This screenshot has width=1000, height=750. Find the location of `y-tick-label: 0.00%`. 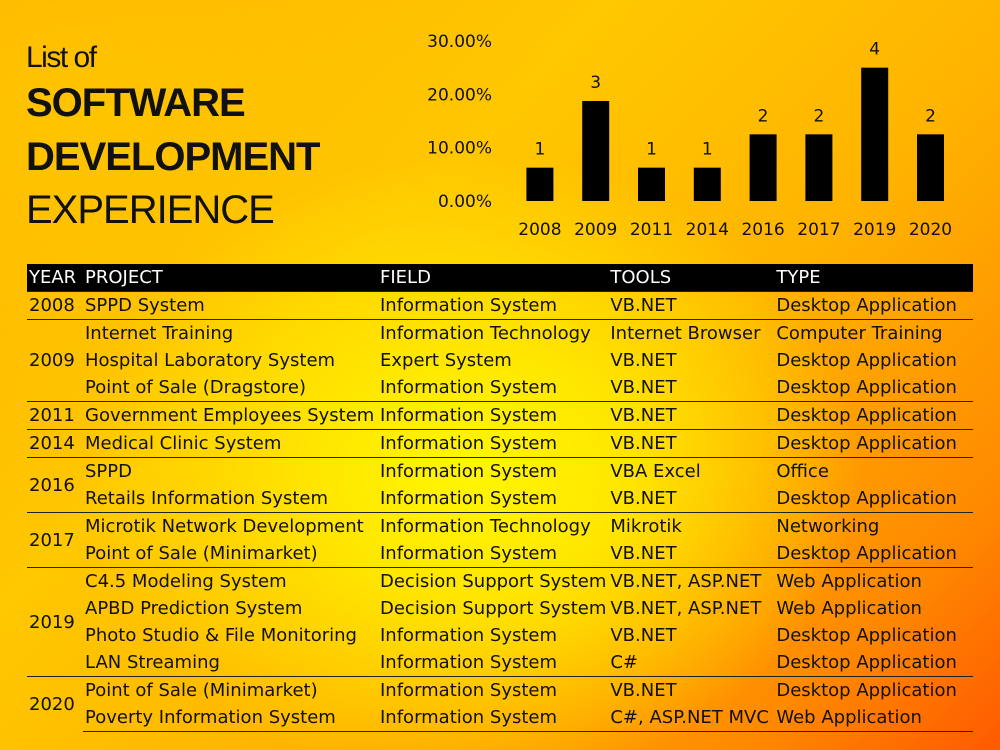

y-tick-label: 0.00% is located at coordinates (465, 202).